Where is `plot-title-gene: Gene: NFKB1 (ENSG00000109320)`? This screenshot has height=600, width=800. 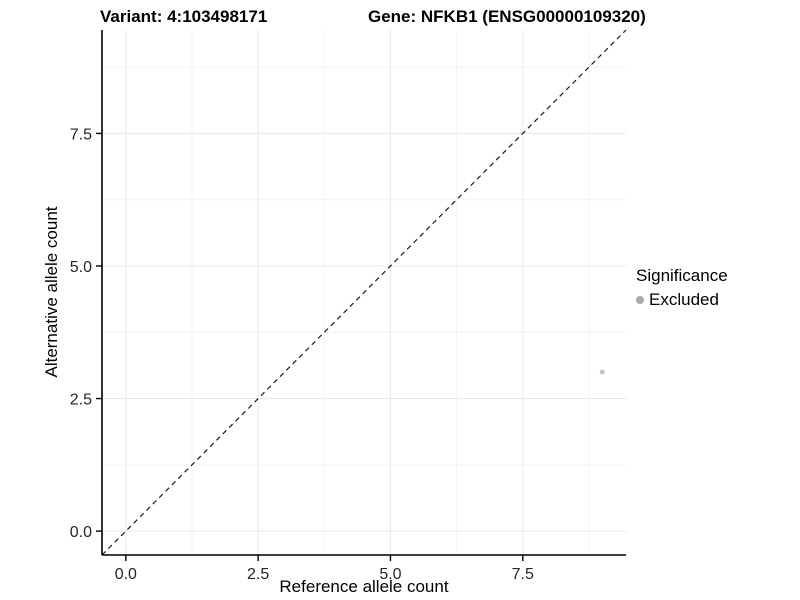 plot-title-gene: Gene: NFKB1 (ENSG00000109320) is located at coordinates (507, 16).